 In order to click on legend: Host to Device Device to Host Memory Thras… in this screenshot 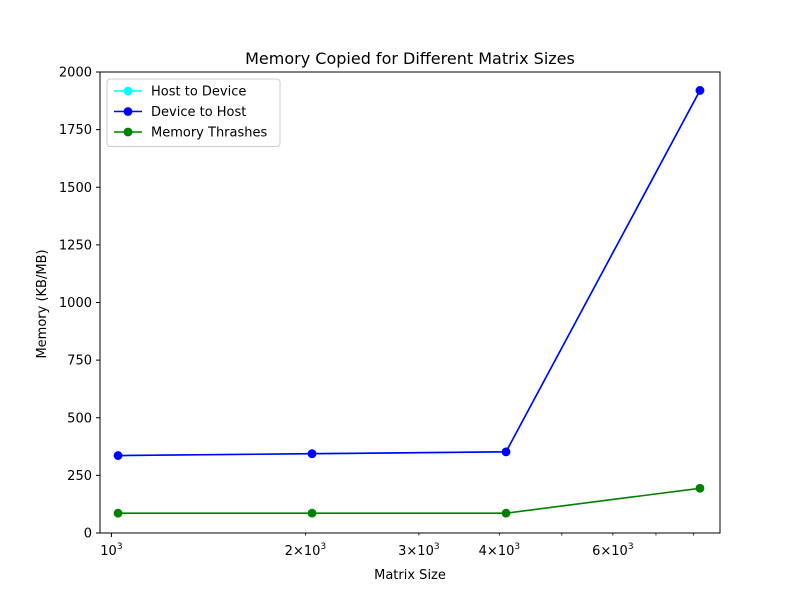, I will do `click(193, 112)`.